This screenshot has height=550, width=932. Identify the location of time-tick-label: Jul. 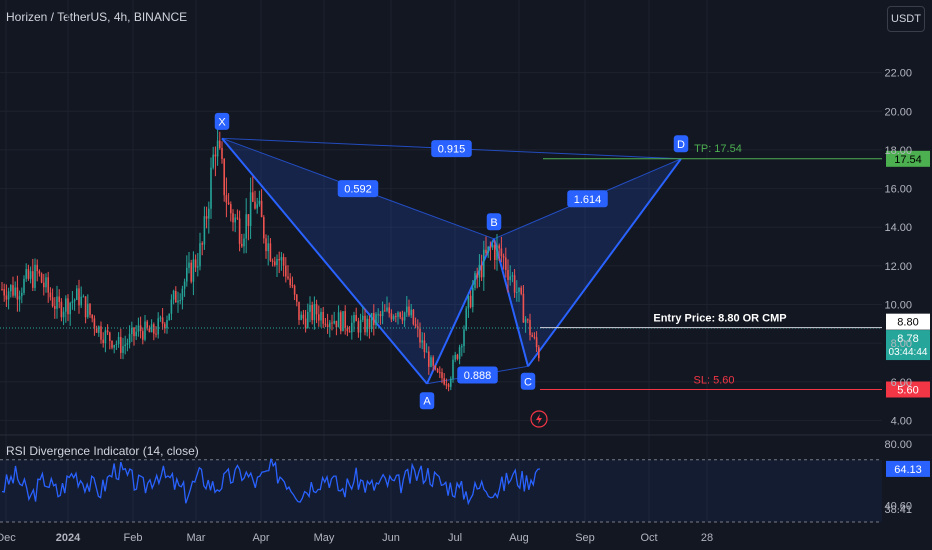
(455, 538).